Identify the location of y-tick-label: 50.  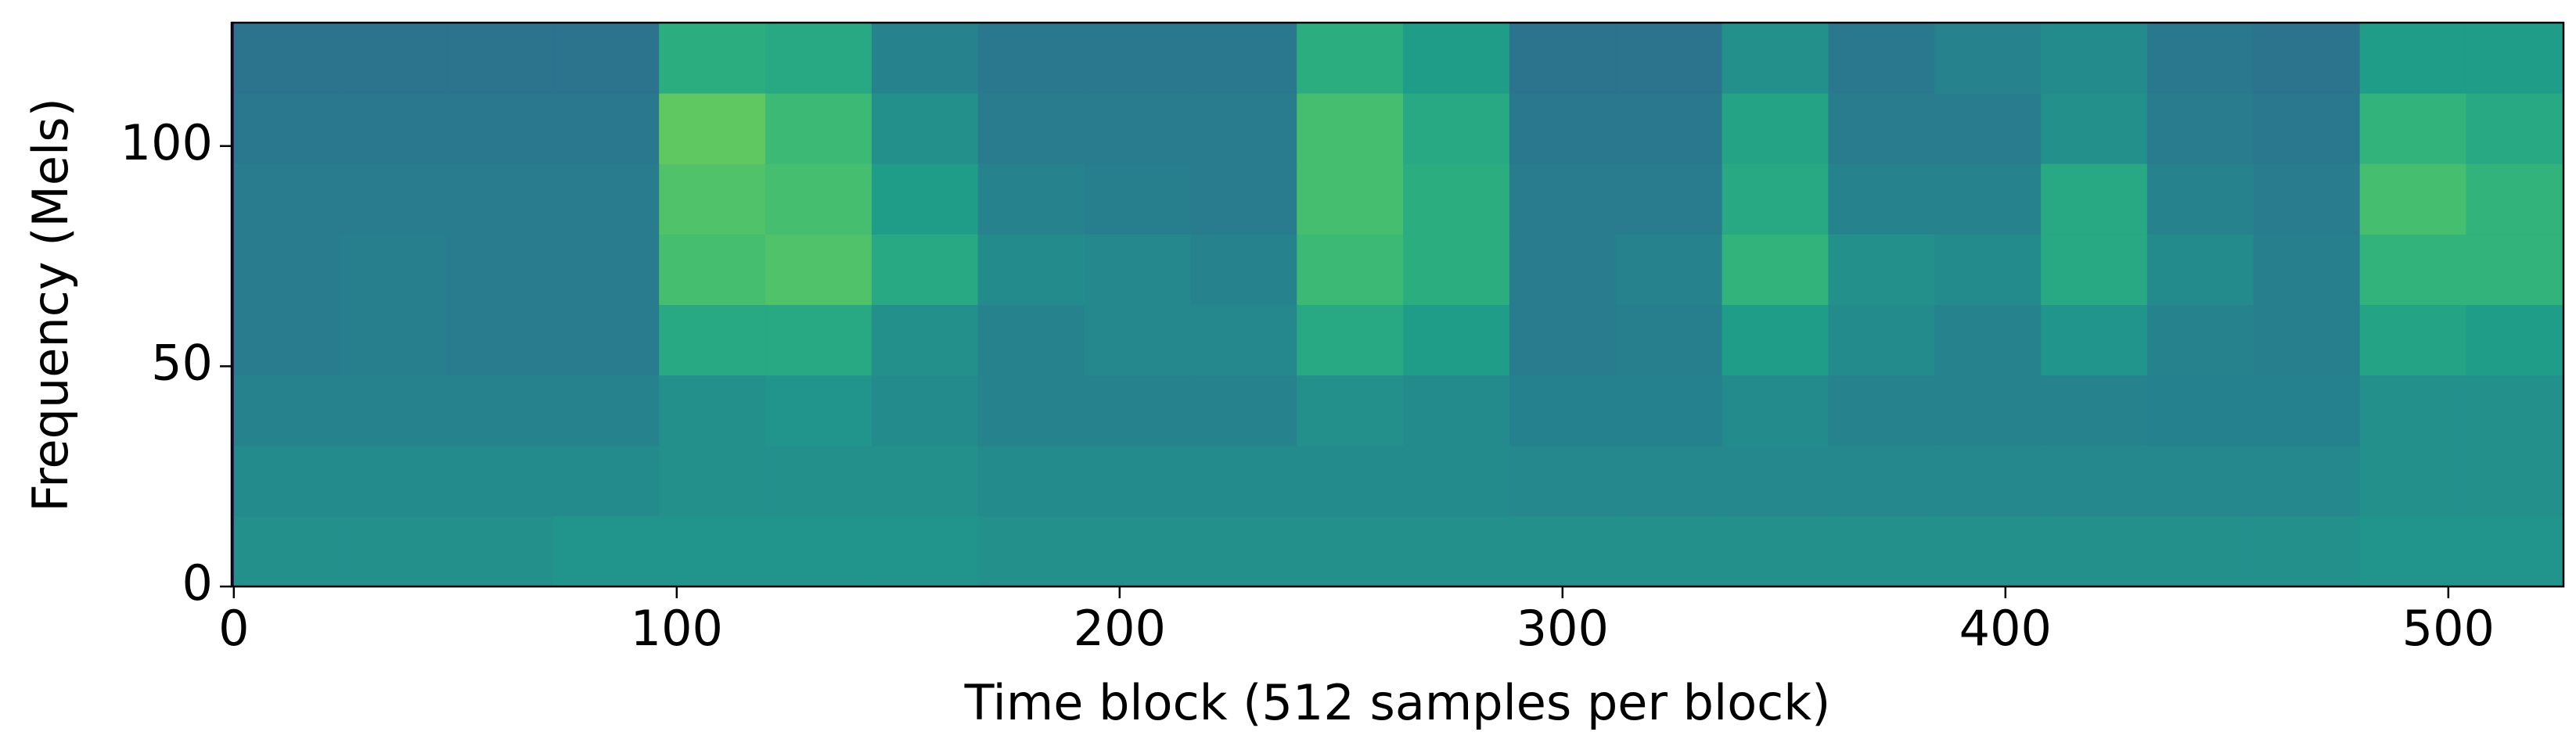
(182, 362).